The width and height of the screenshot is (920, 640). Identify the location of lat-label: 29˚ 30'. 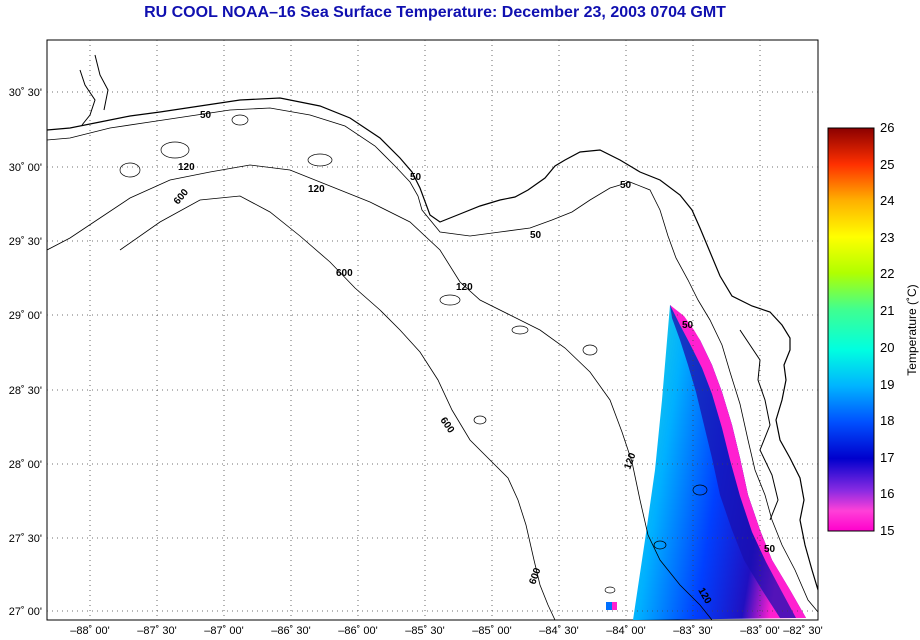
(25, 242).